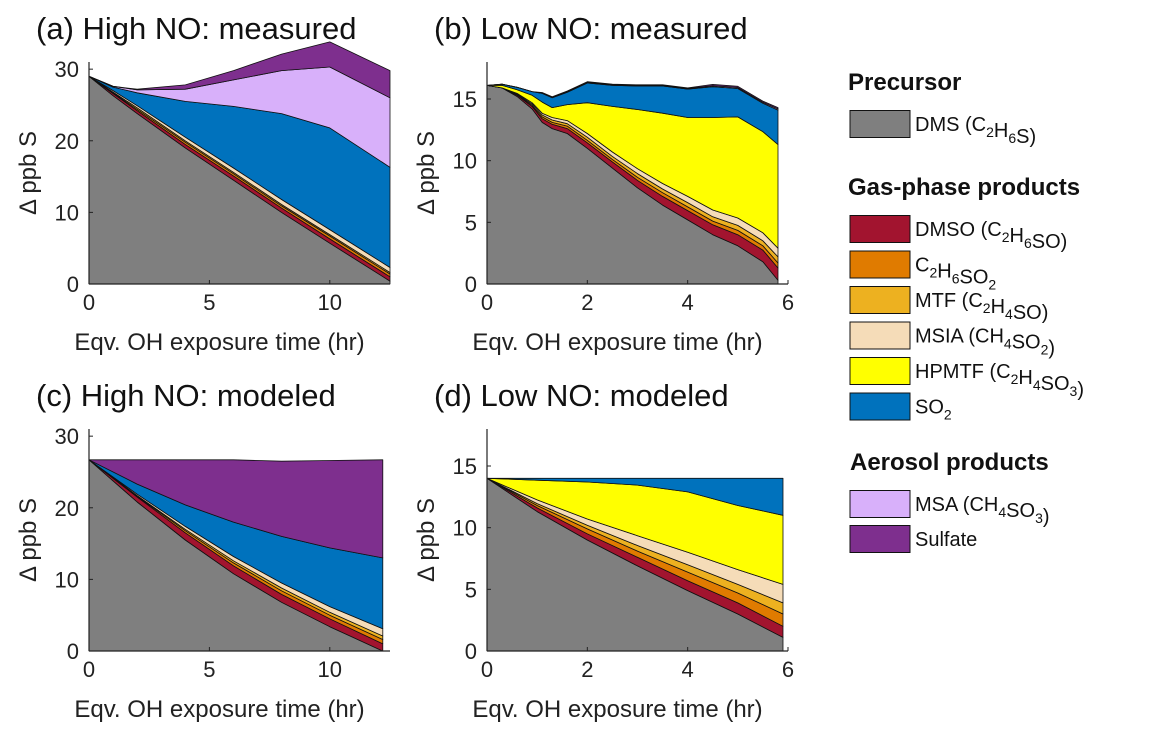 The image size is (1158, 729). I want to click on x-tick-label-panel-c: 10, so click(330, 669).